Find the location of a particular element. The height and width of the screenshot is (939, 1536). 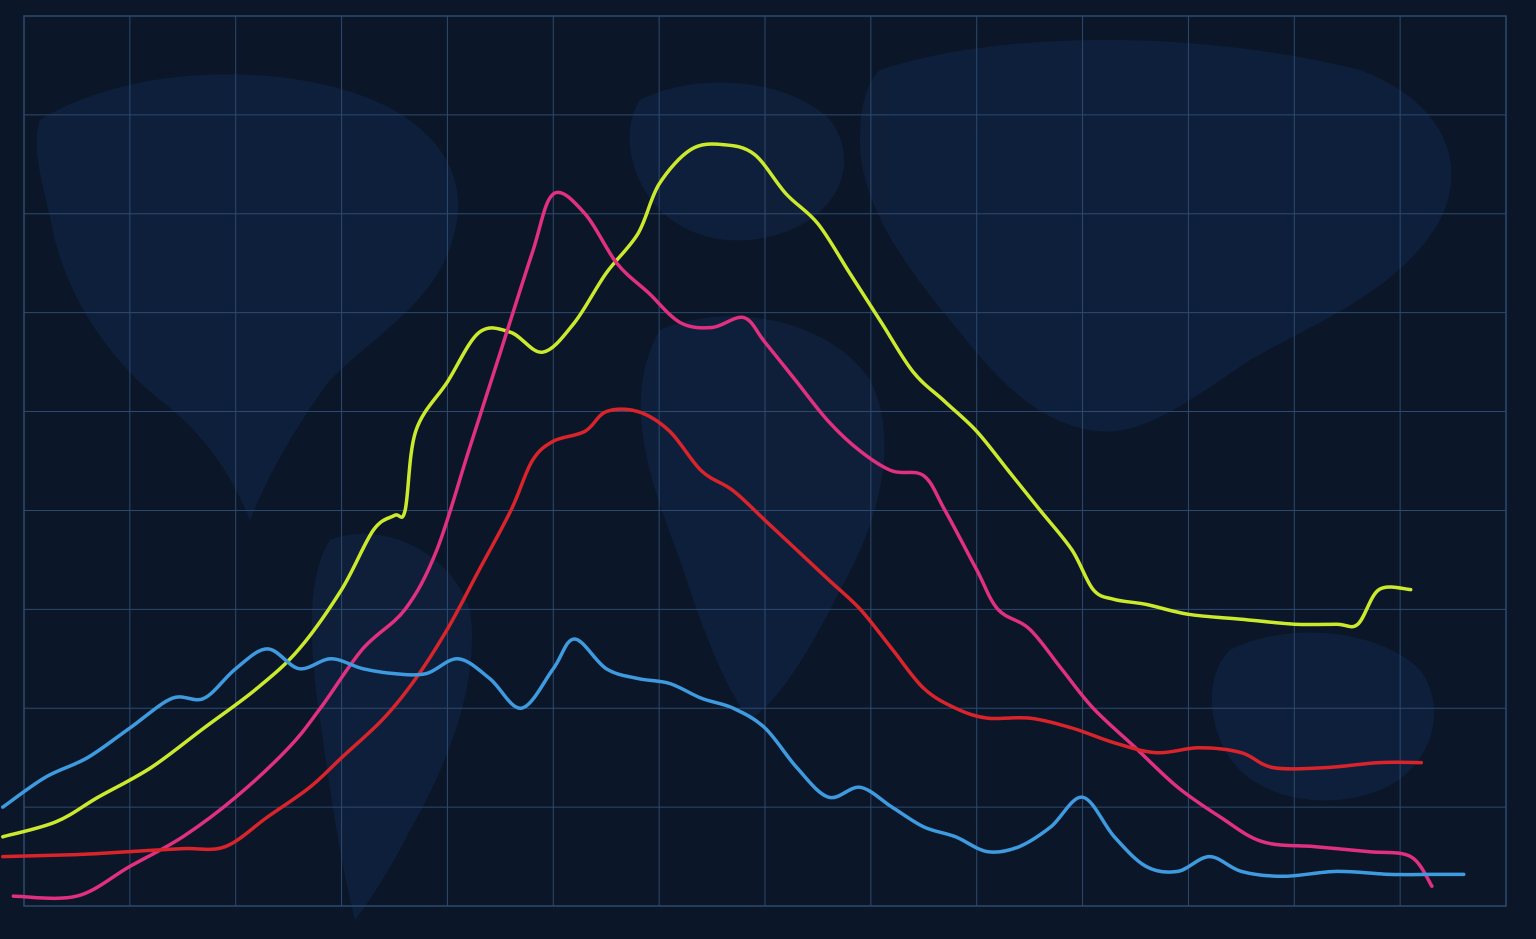

europe-shape is located at coordinates (737, 161).